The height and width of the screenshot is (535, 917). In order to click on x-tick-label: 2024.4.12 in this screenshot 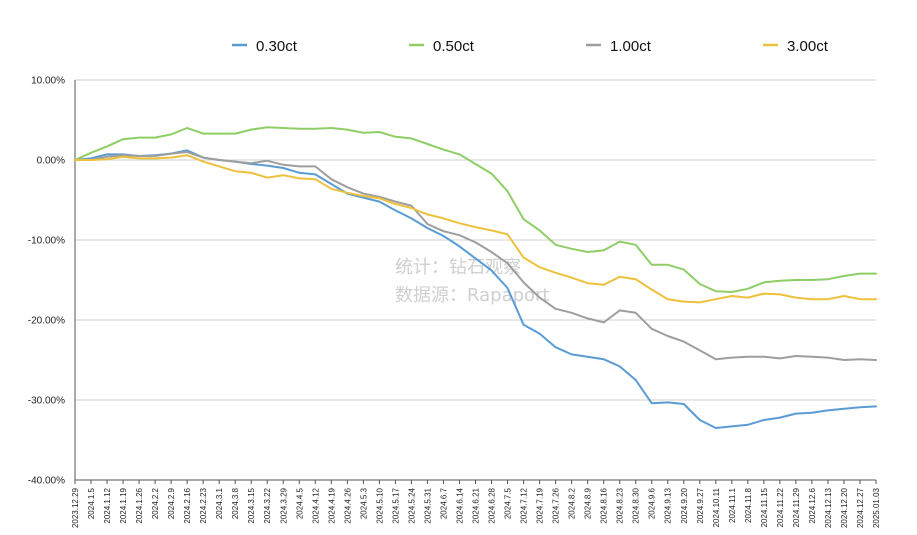, I will do `click(315, 505)`.